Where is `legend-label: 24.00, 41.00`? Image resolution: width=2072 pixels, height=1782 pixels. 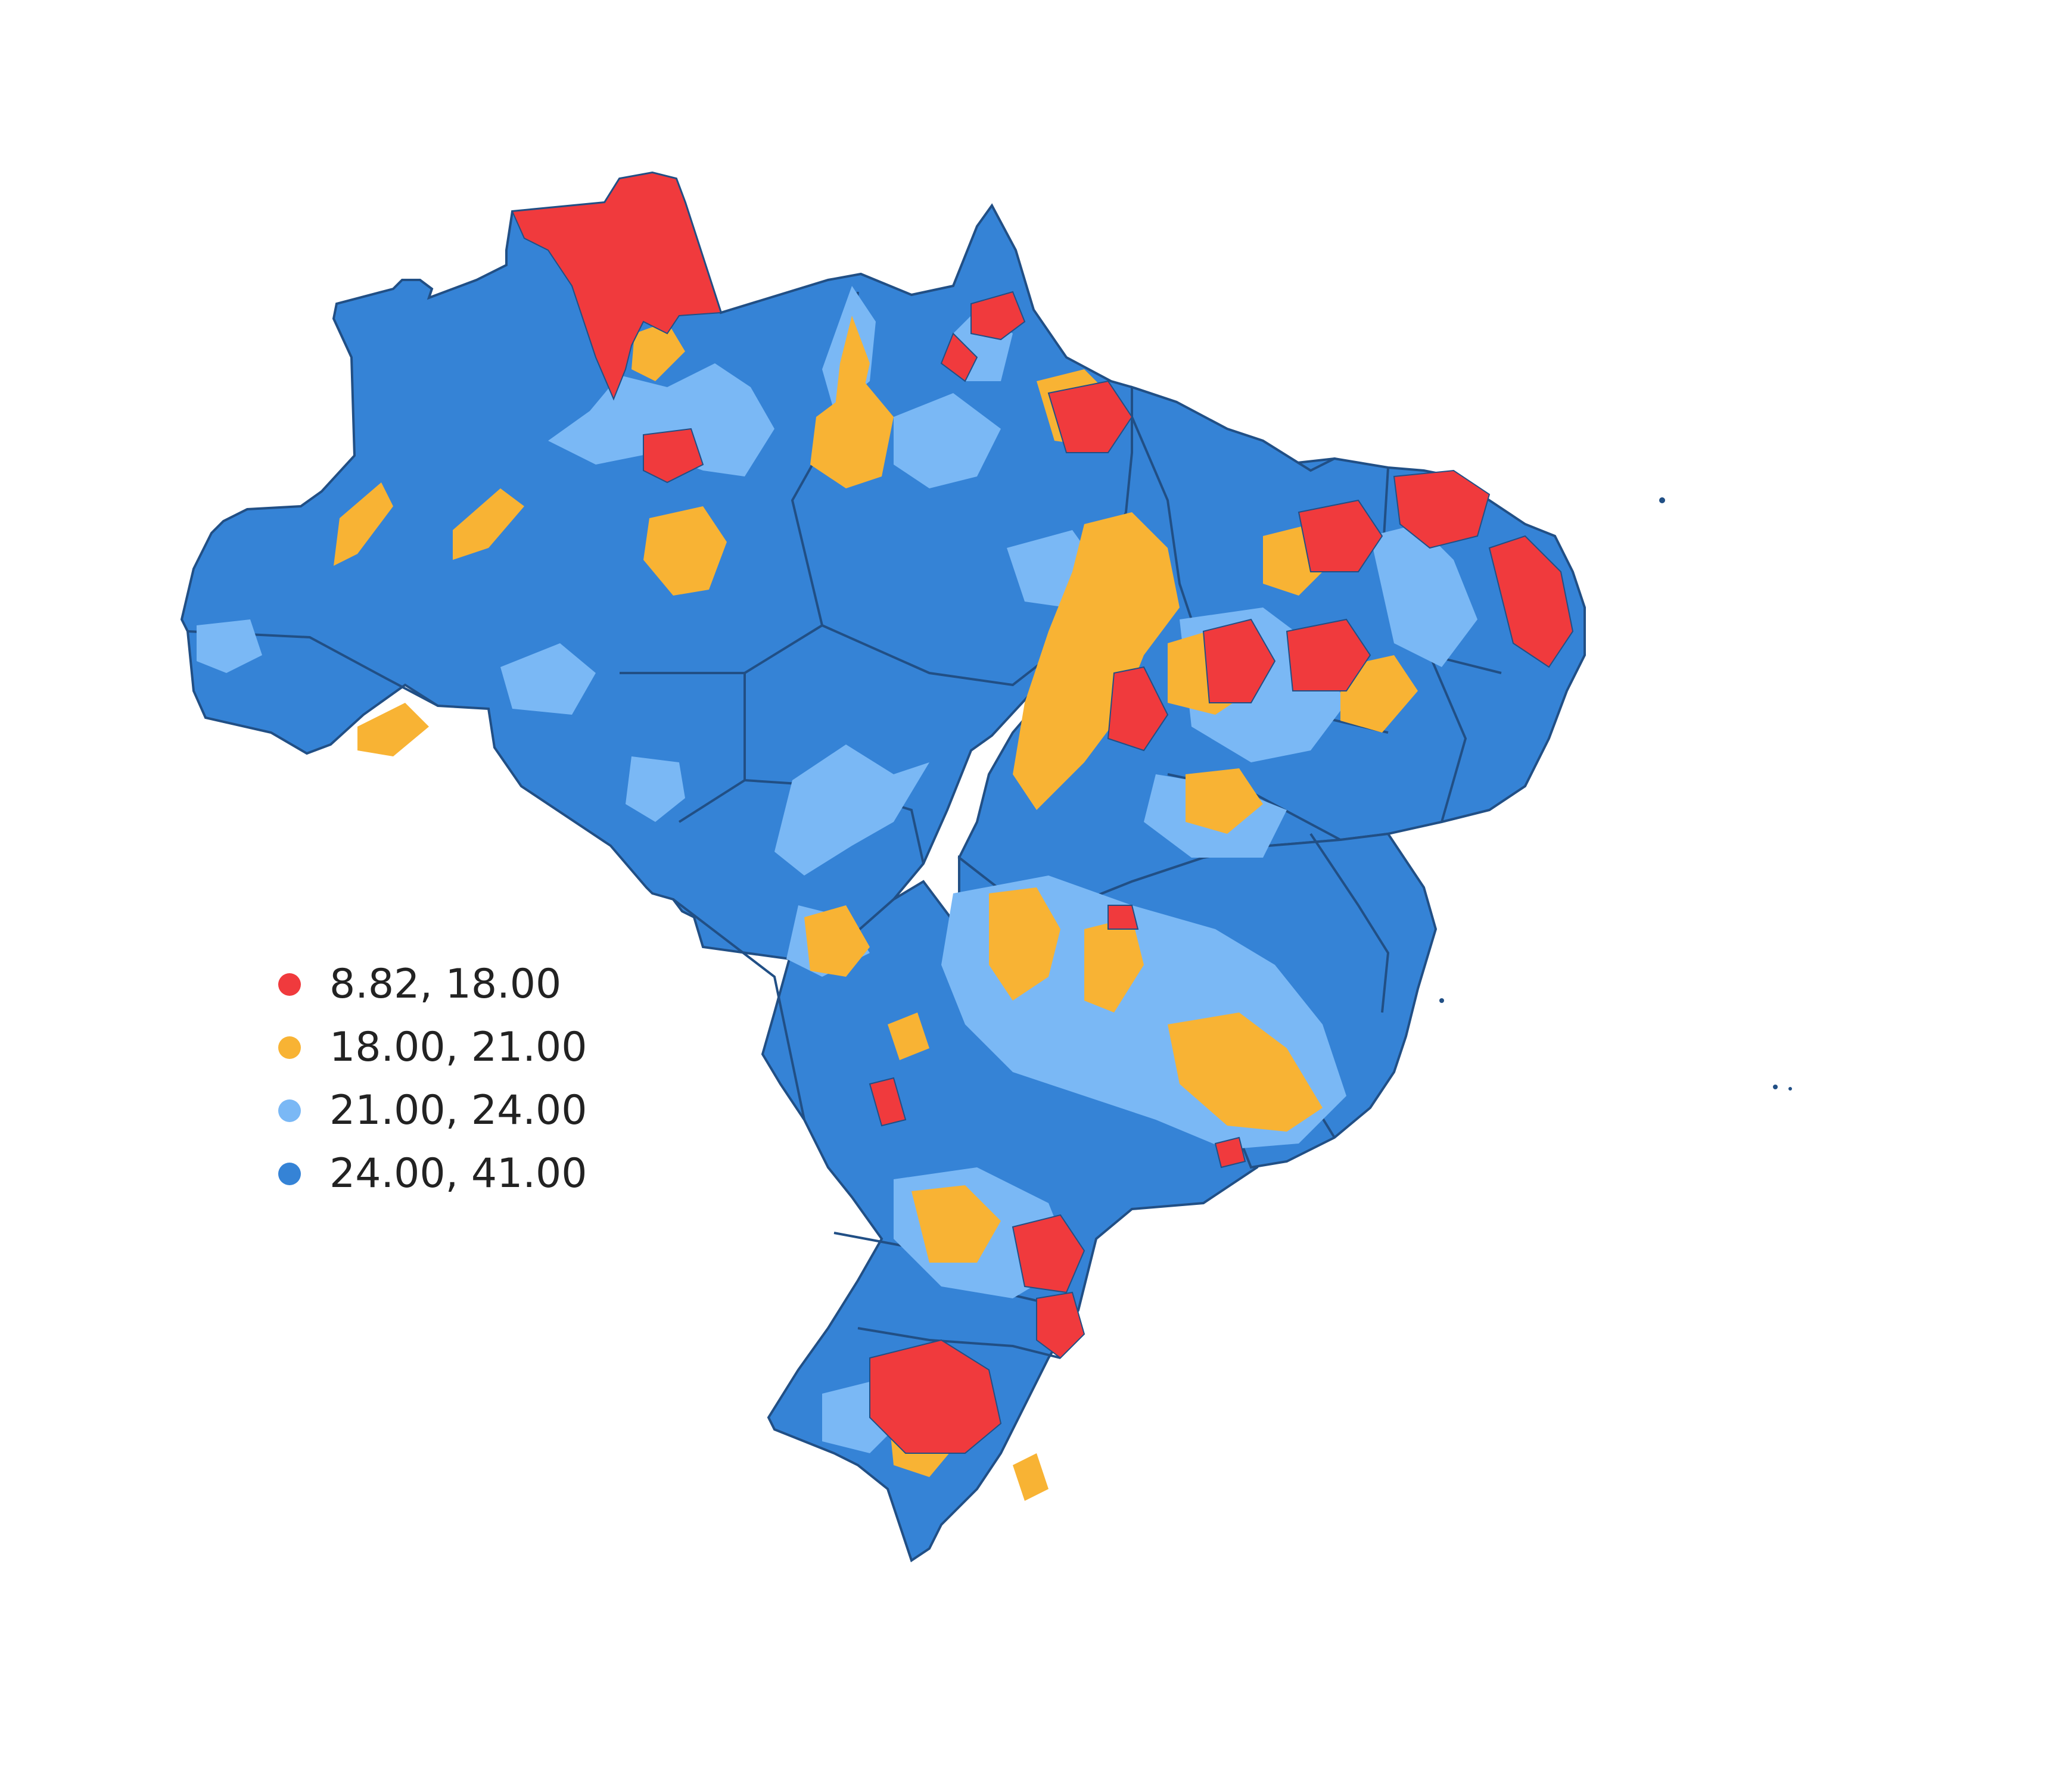
legend-label: 24.00, 41.00 is located at coordinates (458, 1173).